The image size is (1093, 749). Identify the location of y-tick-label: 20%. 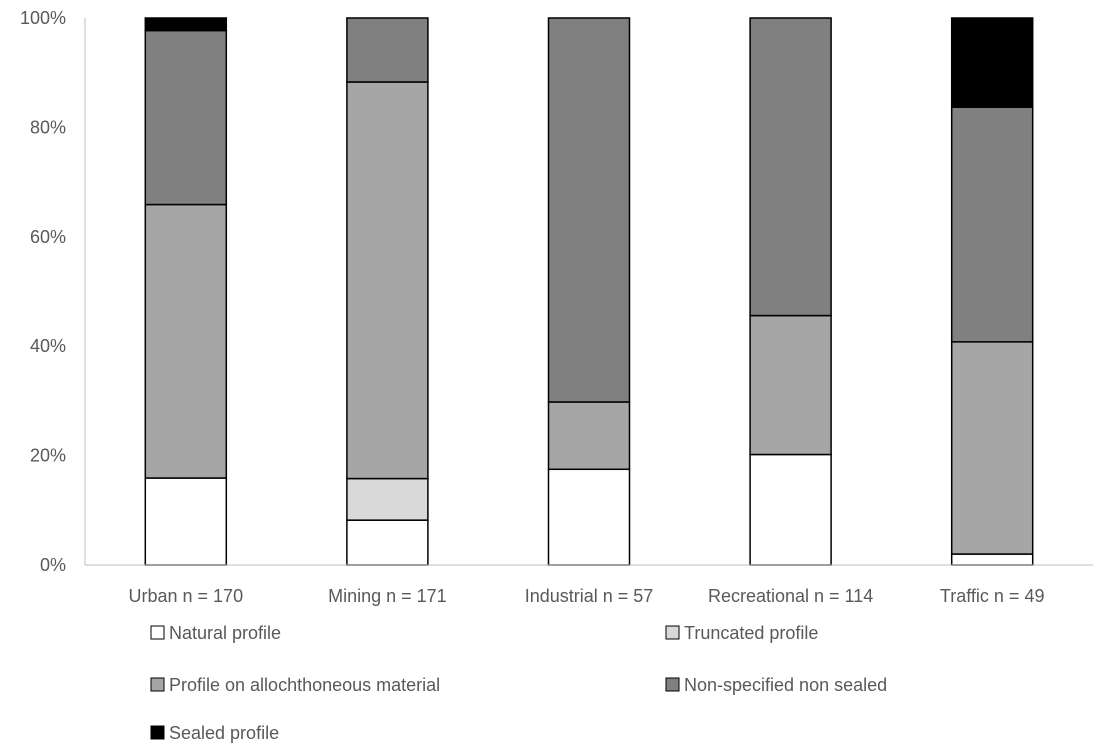
(48, 456).